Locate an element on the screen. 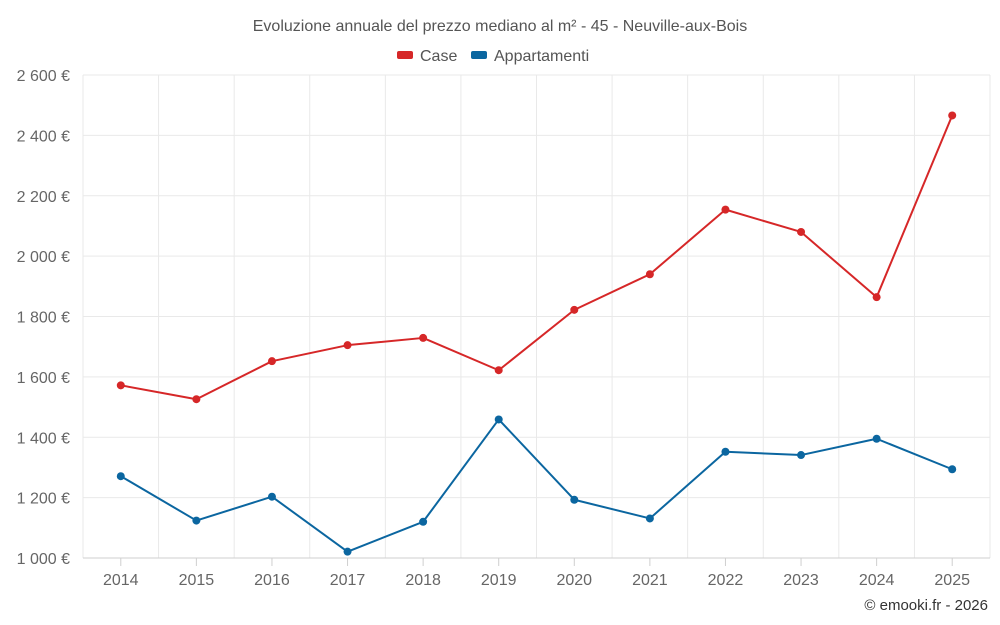 Image resolution: width=1000 pixels, height=625 pixels. legend-item-appartamenti: Appartamenti is located at coordinates (530, 56).